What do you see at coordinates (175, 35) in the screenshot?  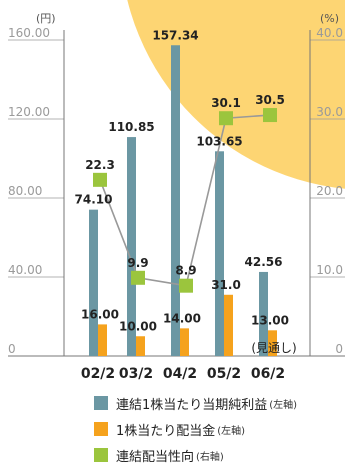 I see `eps-data-label: 157.34` at bounding box center [175, 35].